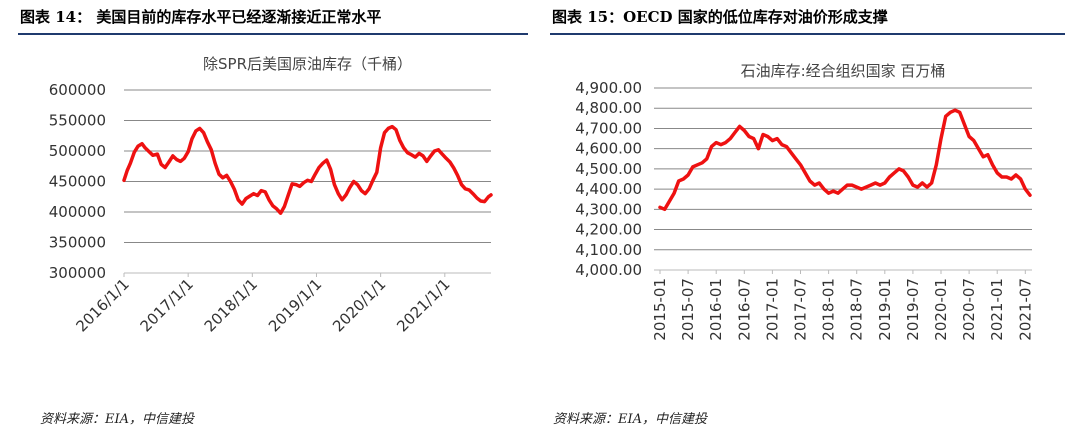  I want to click on x-tick-label: 2016/1/1, so click(102, 305).